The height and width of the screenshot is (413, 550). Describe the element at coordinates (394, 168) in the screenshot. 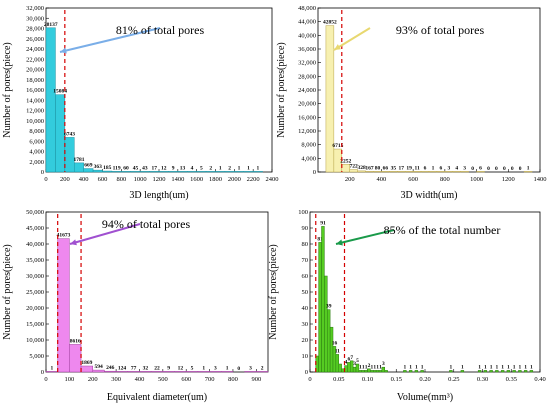

I see `bar-data-label: 35` at that location.